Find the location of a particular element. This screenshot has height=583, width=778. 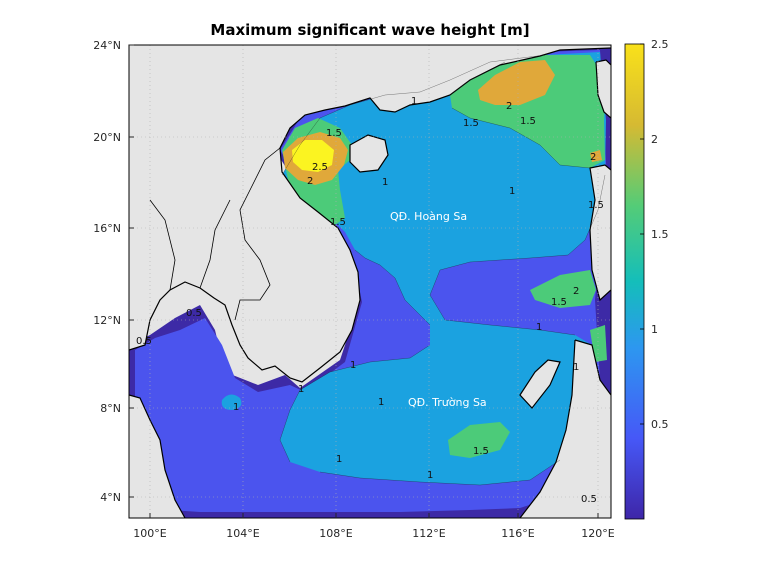

land-malay is located at coordinates (157, 456).